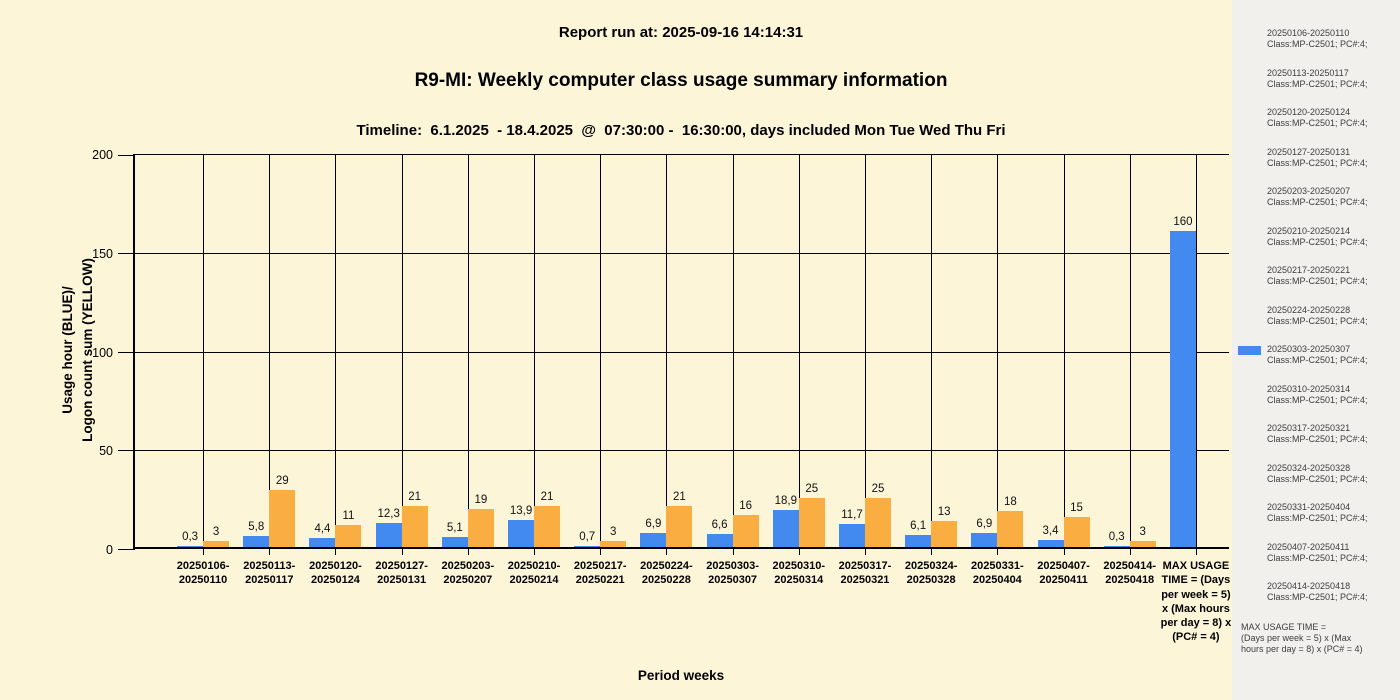  I want to click on category-cell: 11,7 25 20250317-20250321, so click(865, 370).